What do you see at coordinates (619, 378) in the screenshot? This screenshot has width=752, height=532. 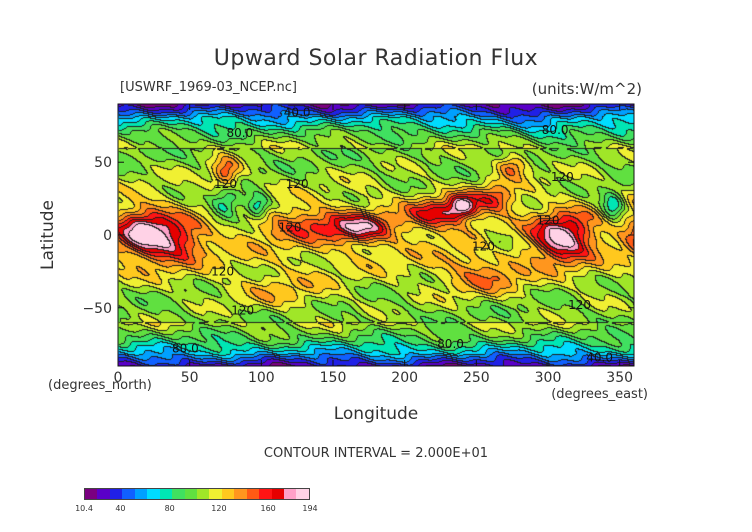 I see `x-tick-label: 350` at bounding box center [619, 378].